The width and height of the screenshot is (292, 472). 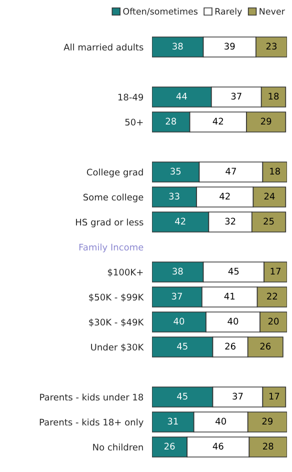 What do you see at coordinates (110, 223) in the screenshot?
I see `y-tick-label: HS grad or less` at bounding box center [110, 223].